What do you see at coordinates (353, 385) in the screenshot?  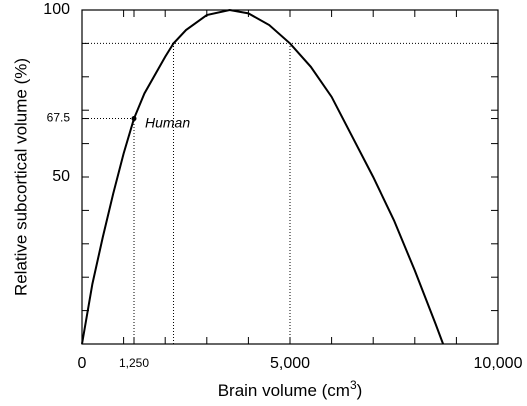 I see `x-axis-label-part: 3` at bounding box center [353, 385].